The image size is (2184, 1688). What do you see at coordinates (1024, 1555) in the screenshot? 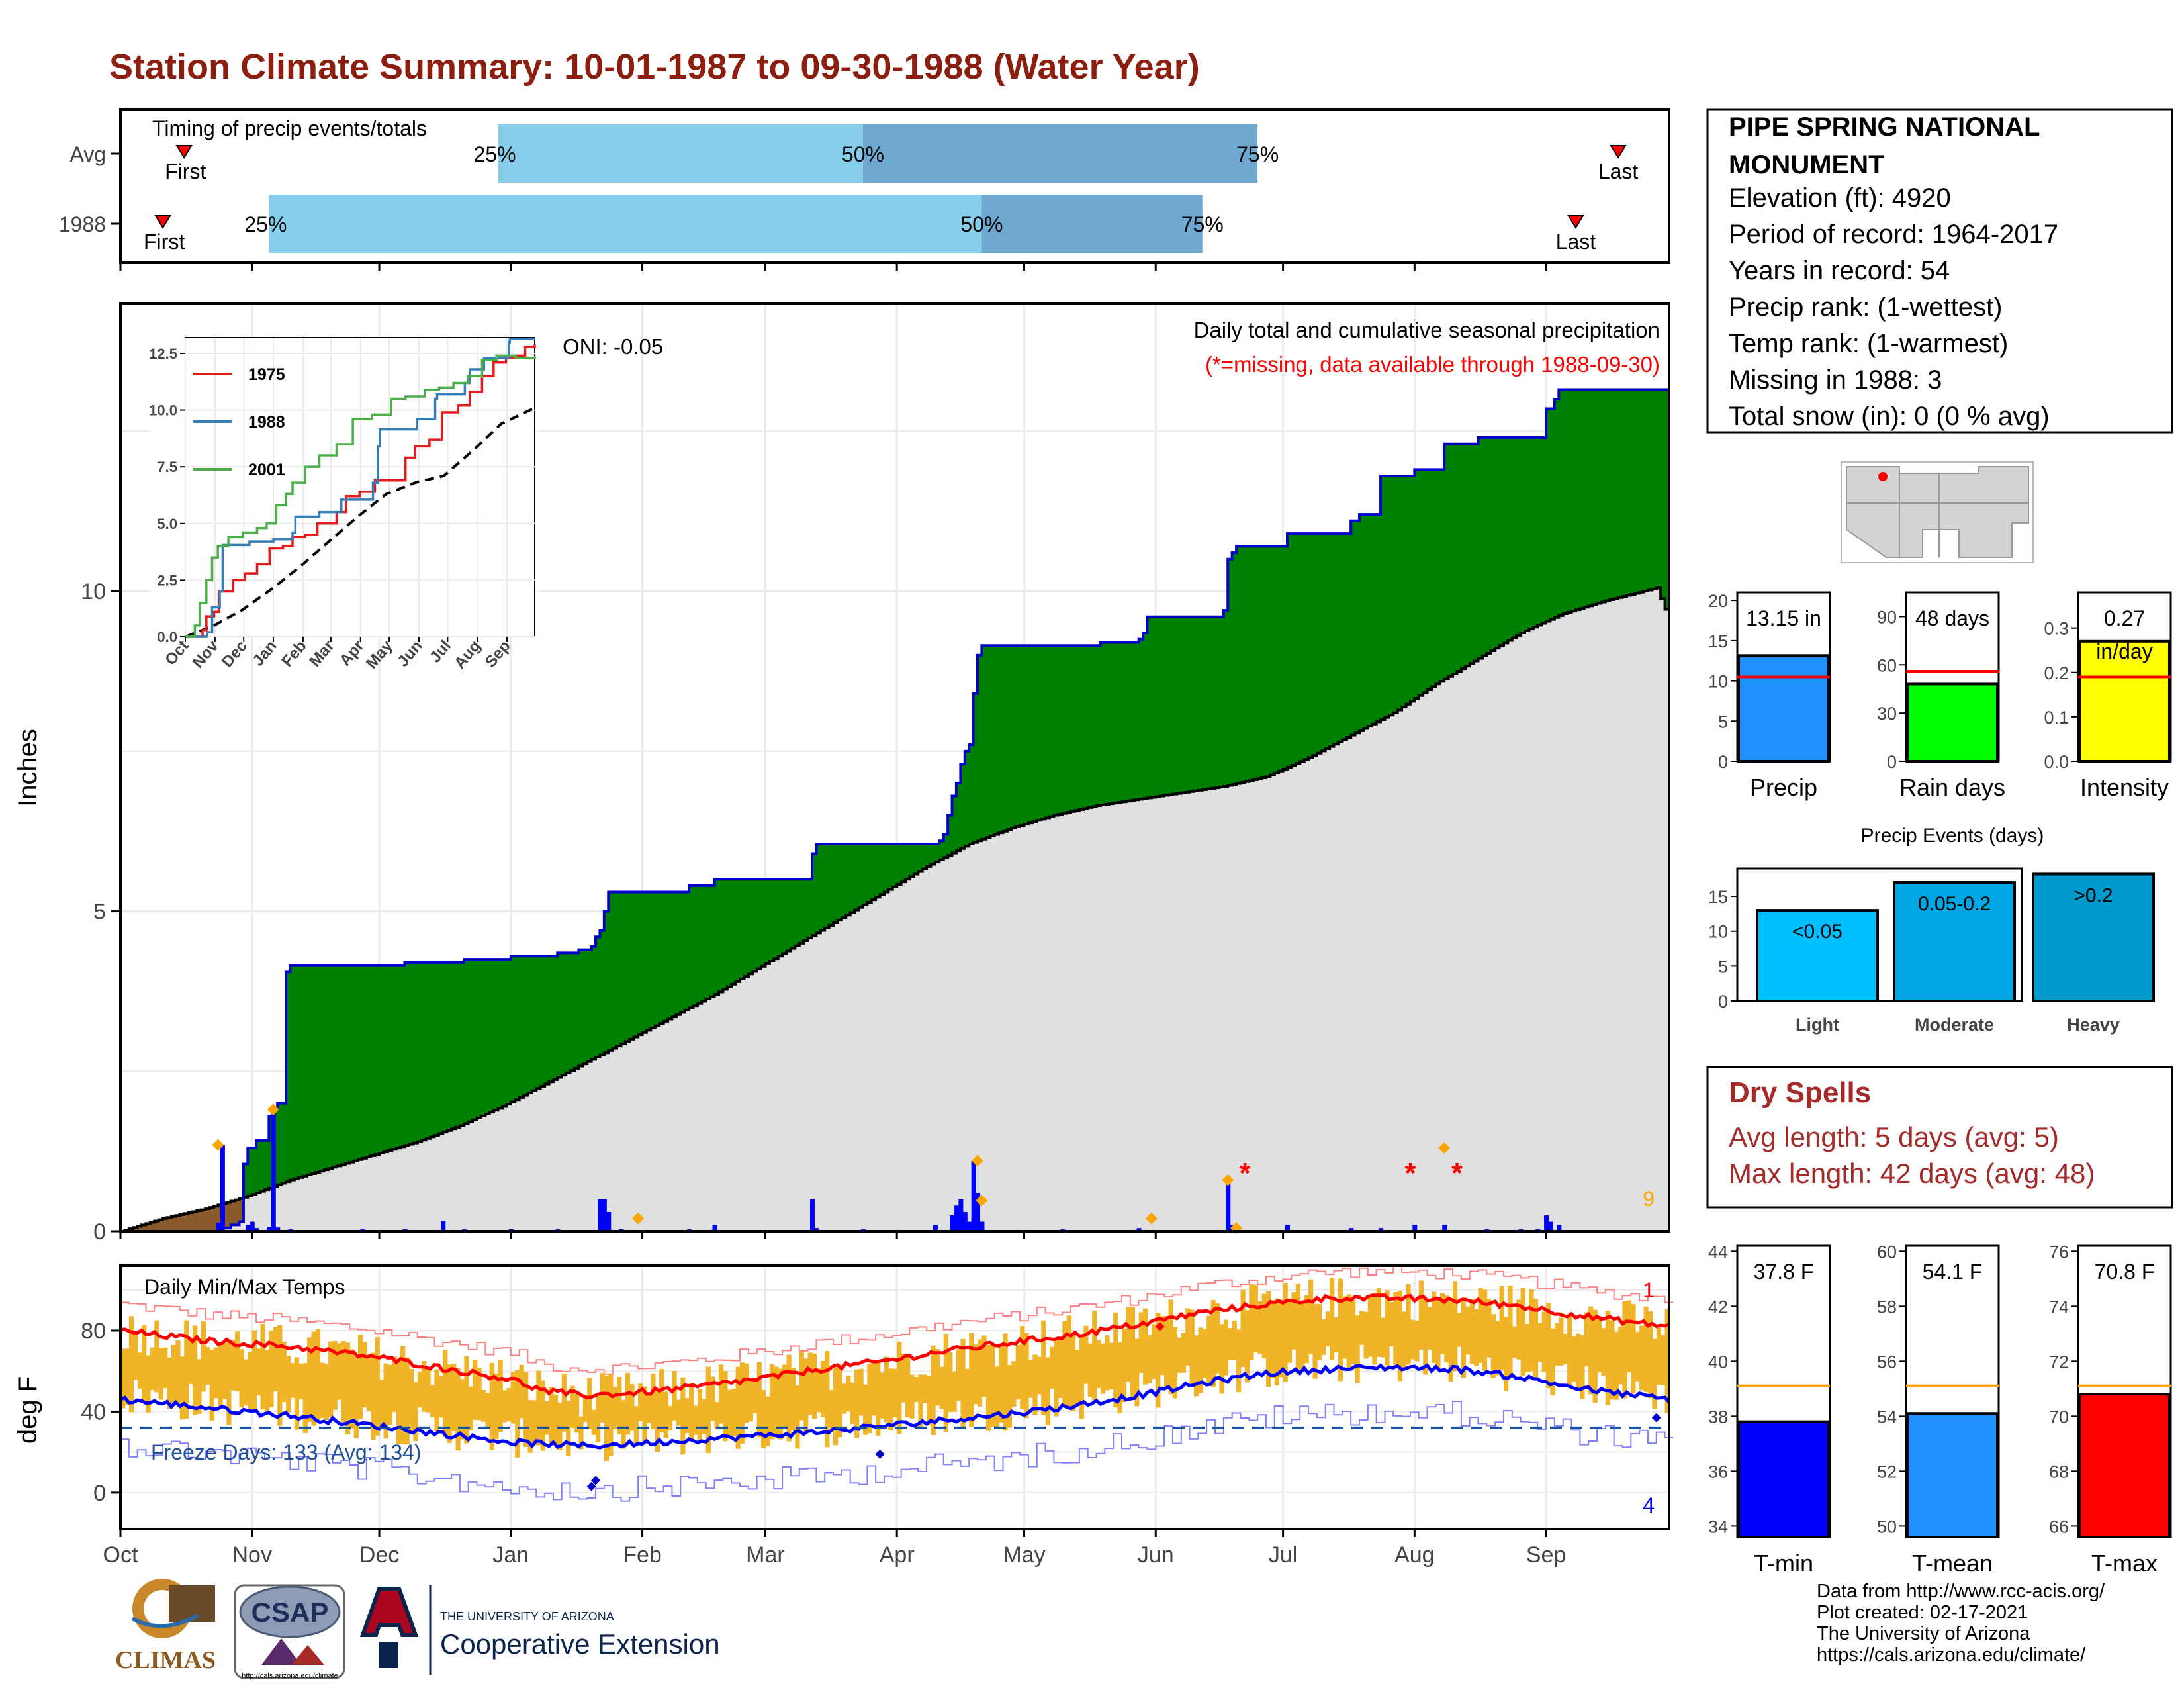
I see `month-label: May` at bounding box center [1024, 1555].